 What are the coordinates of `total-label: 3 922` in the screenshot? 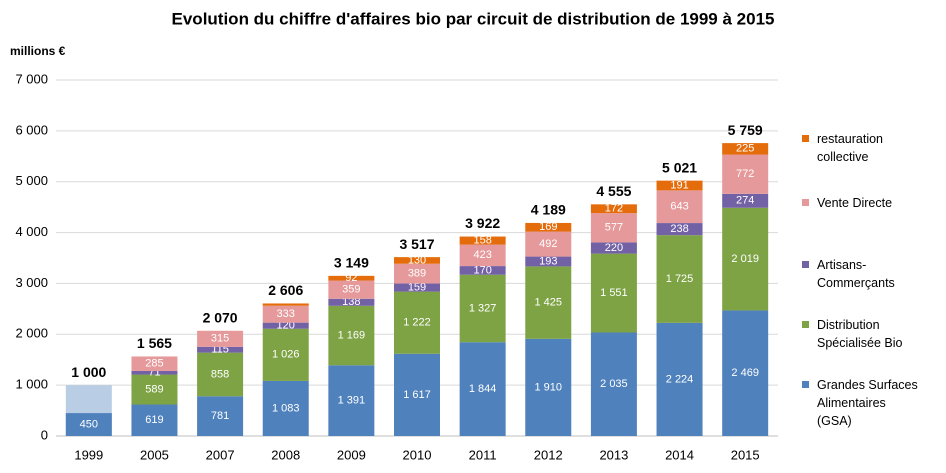 It's located at (482, 223).